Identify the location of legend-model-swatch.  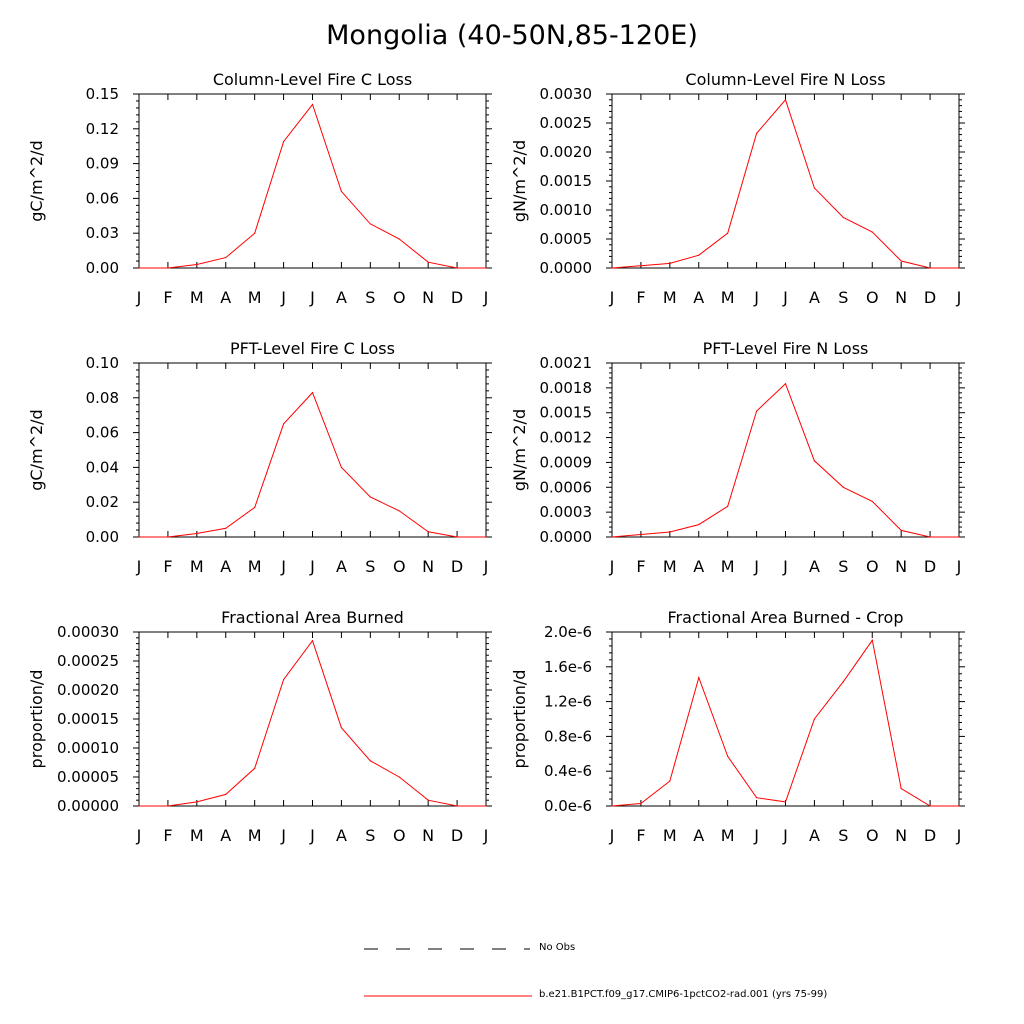
(448, 996).